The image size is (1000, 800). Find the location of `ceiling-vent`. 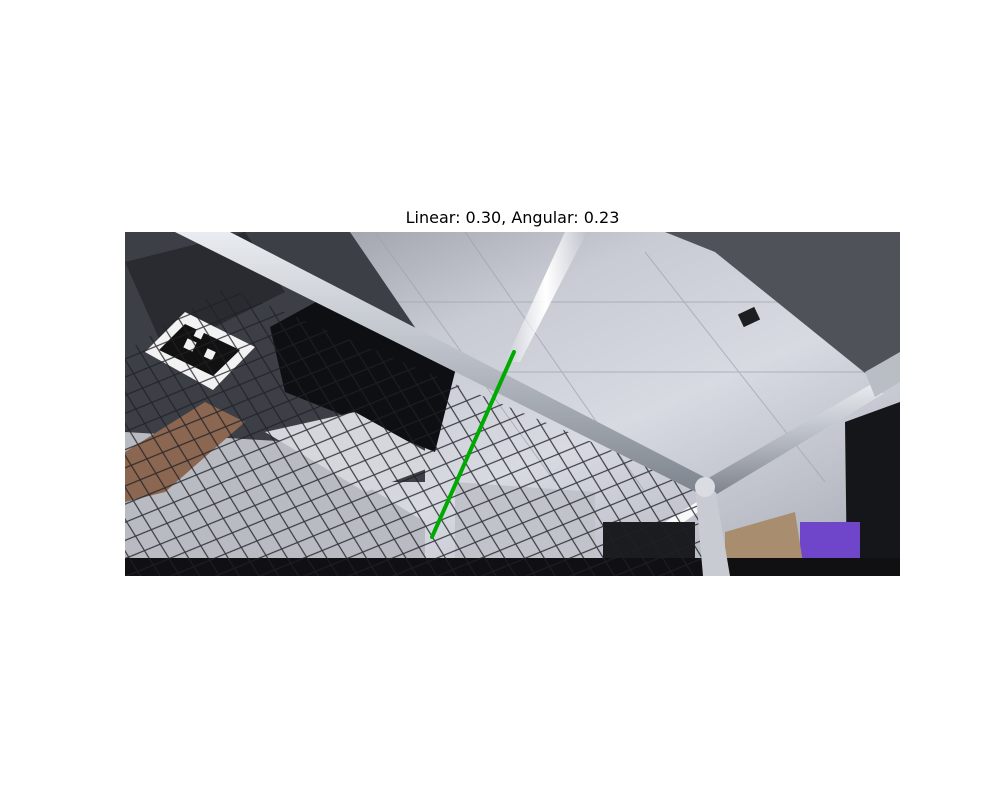

ceiling-vent is located at coordinates (749, 317).